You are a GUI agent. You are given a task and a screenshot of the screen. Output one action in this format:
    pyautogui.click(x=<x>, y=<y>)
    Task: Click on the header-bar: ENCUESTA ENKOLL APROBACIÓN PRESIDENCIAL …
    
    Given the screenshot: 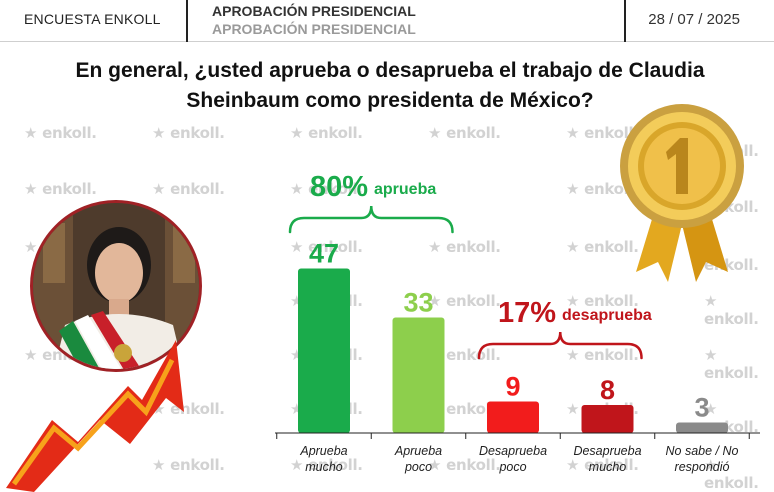 What is the action you would take?
    pyautogui.click(x=387, y=21)
    